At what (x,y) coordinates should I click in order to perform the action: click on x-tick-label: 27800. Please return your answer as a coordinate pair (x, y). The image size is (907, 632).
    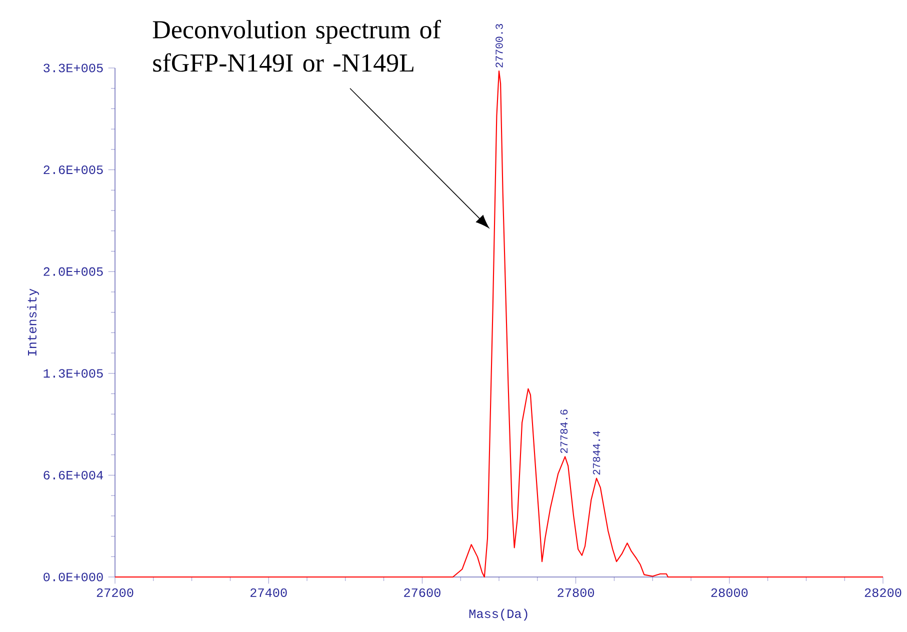
    Looking at the image, I should click on (576, 592).